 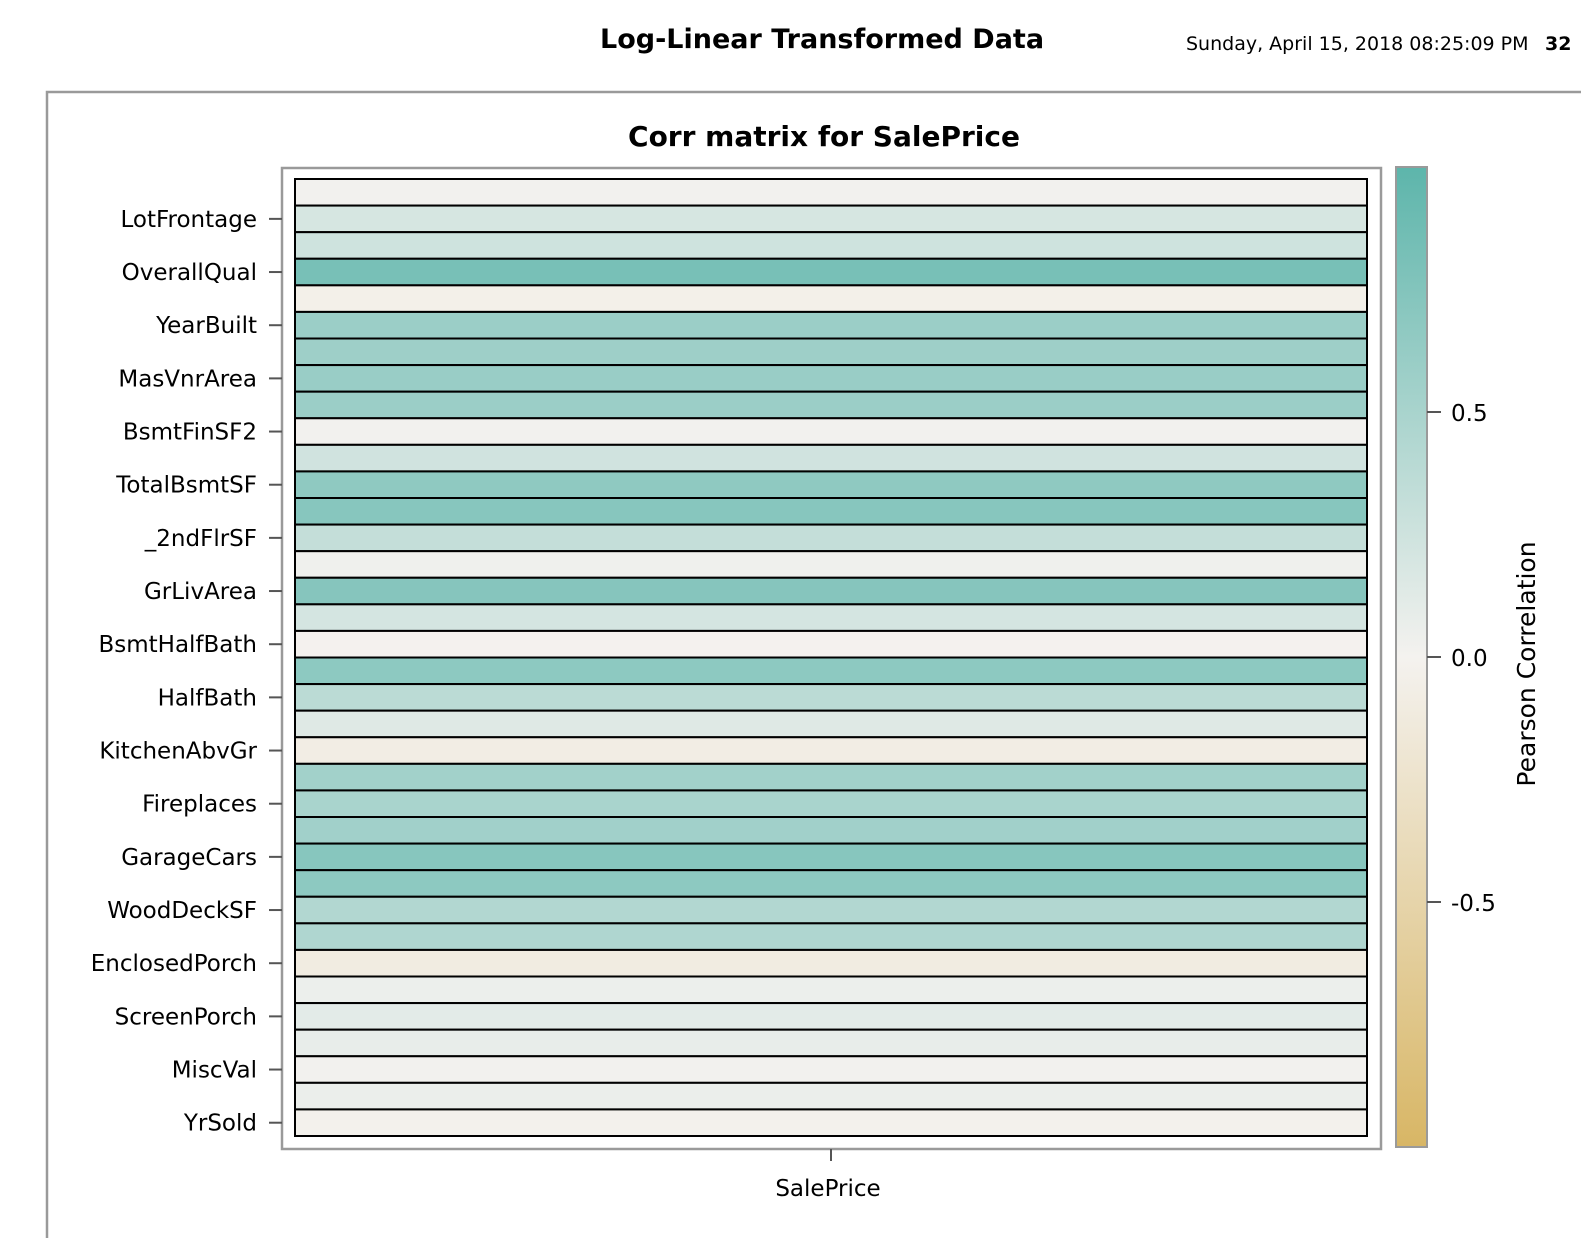 What do you see at coordinates (824, 136) in the screenshot?
I see `chart-title: Corr matrix for SalePrice` at bounding box center [824, 136].